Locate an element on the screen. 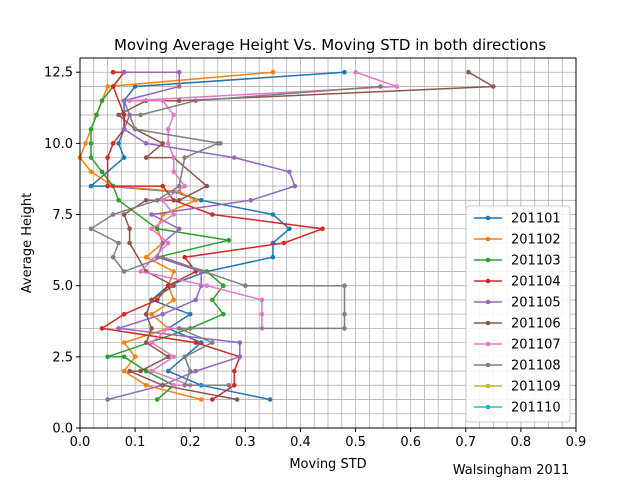 The height and width of the screenshot is (480, 640). x-tick-label: 0.3 is located at coordinates (245, 442).